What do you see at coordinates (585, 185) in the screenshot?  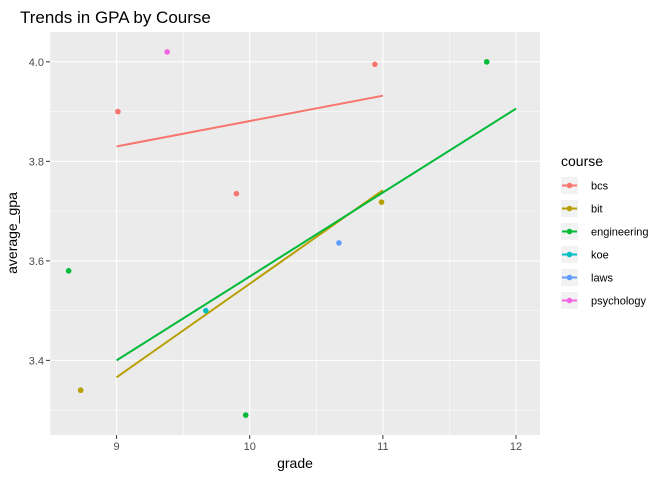 I see `legend-item-bcs: bcs` at bounding box center [585, 185].